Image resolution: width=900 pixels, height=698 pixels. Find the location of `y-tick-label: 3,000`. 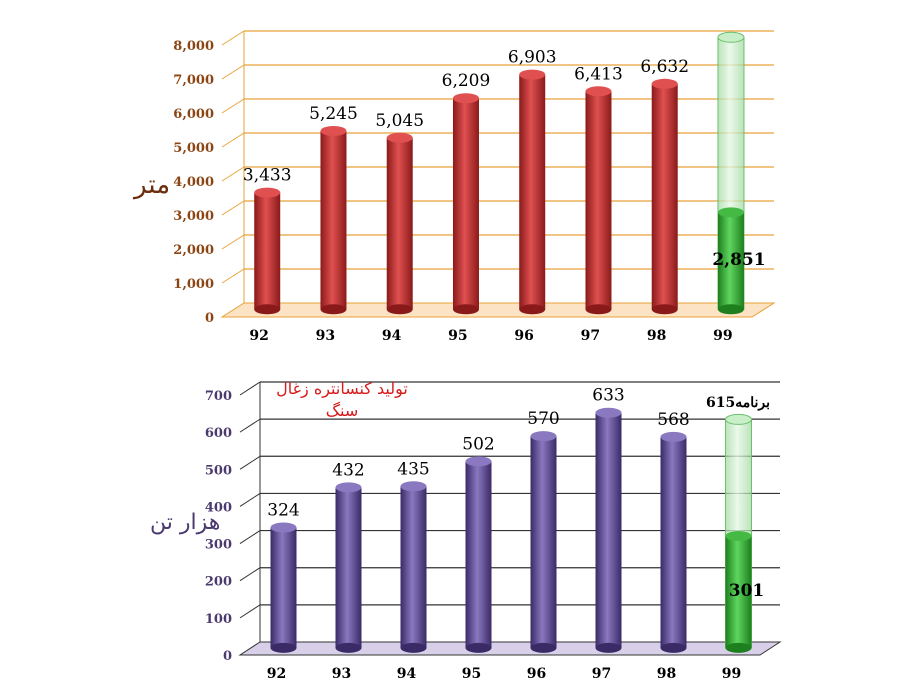

y-tick-label: 3,000 is located at coordinates (193, 216).